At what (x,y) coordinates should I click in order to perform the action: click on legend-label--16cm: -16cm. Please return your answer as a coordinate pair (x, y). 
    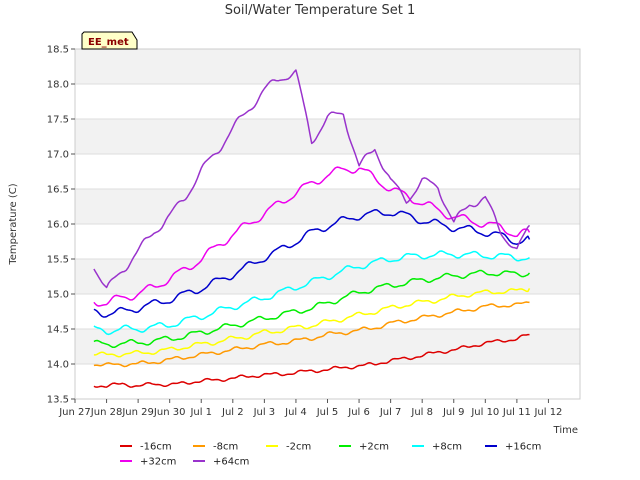
    Looking at the image, I should click on (156, 447).